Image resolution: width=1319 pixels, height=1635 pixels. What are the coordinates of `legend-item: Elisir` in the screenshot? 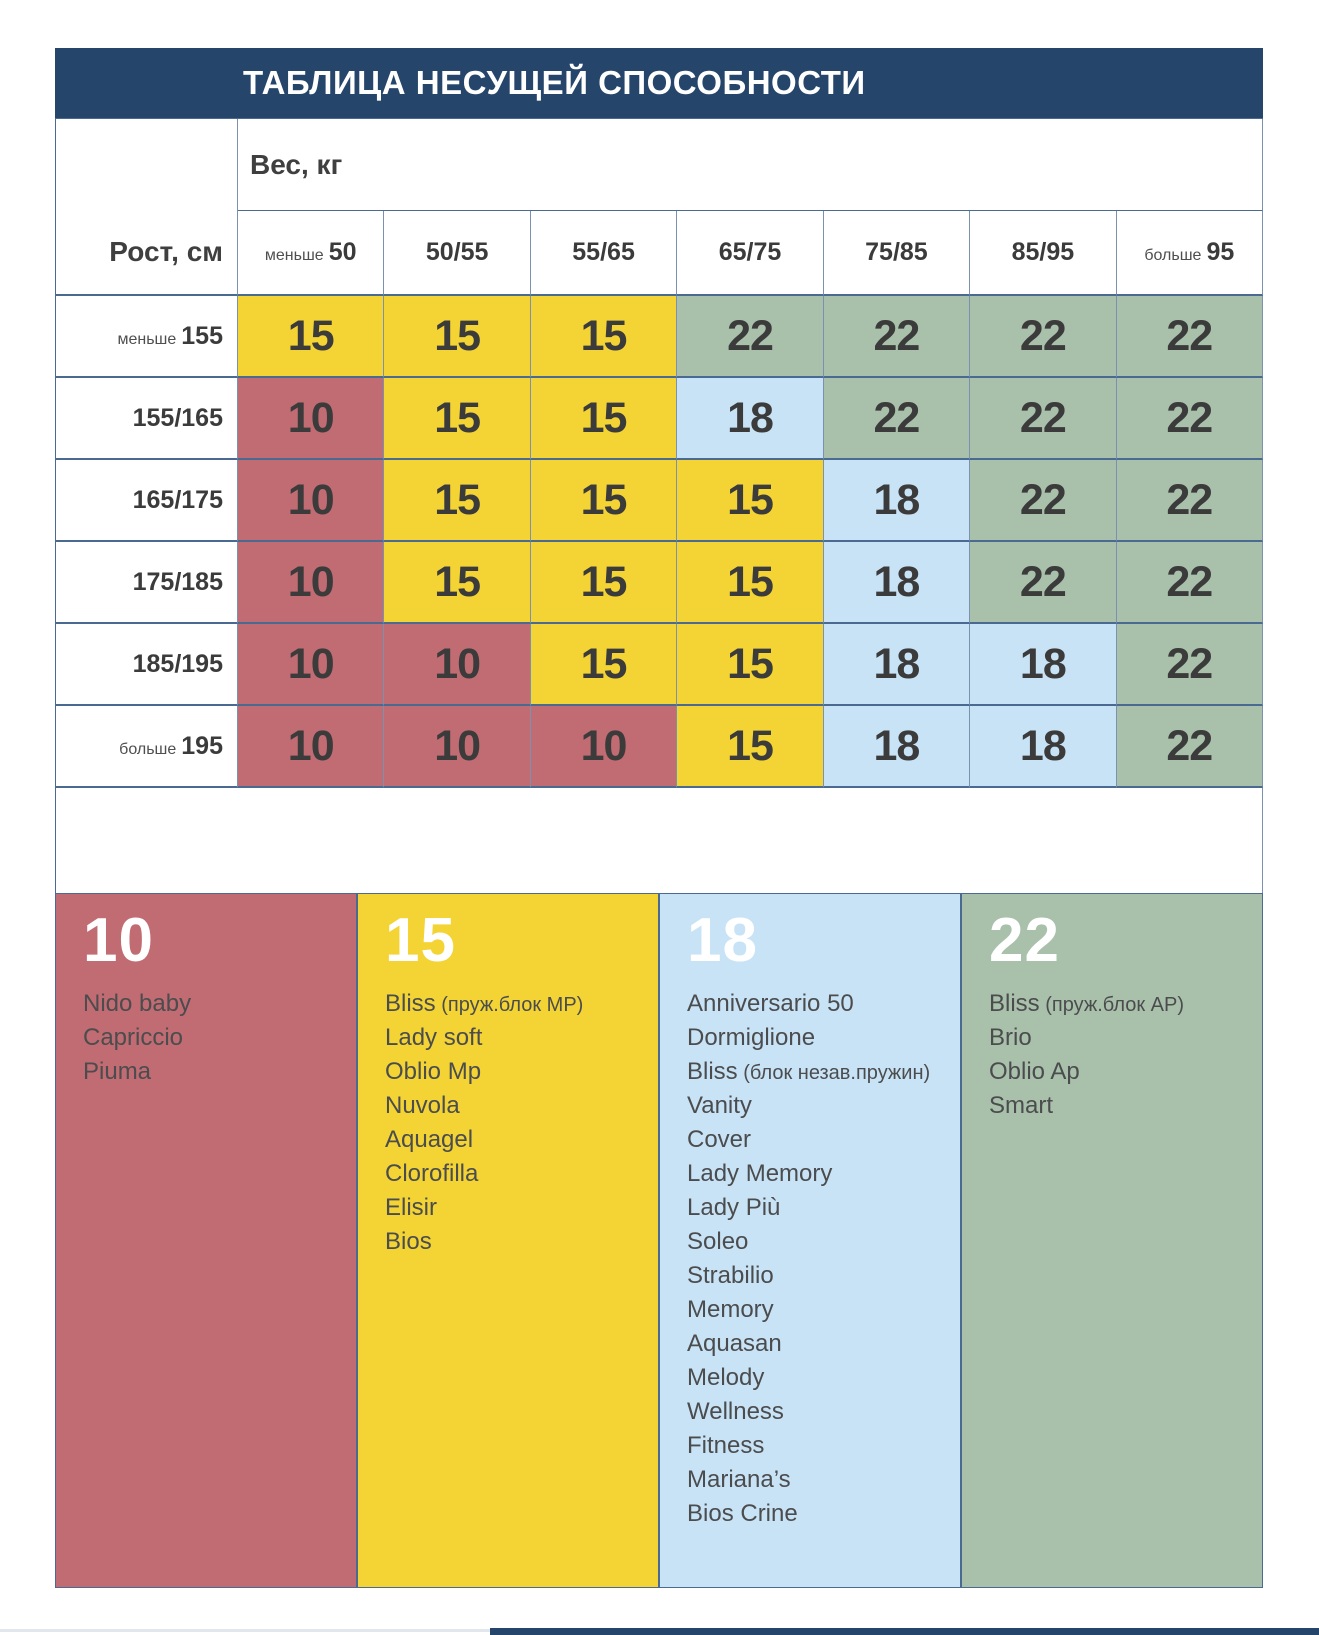 It's located at (513, 1209).